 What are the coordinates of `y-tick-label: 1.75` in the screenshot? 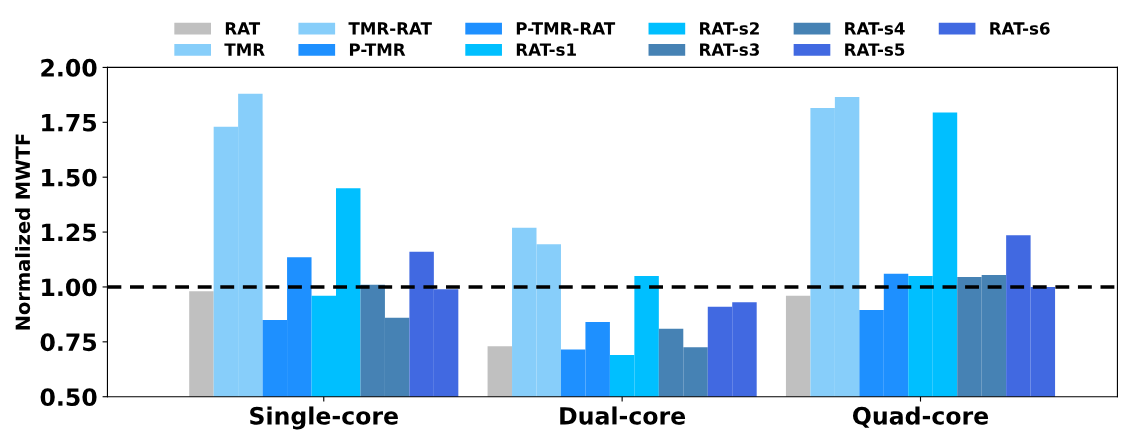 It's located at (69, 123).